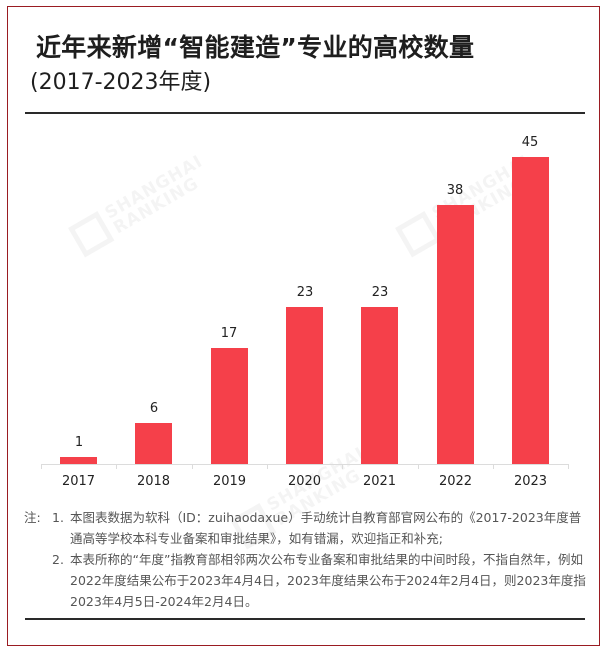  I want to click on bar-2019, so click(229, 406).